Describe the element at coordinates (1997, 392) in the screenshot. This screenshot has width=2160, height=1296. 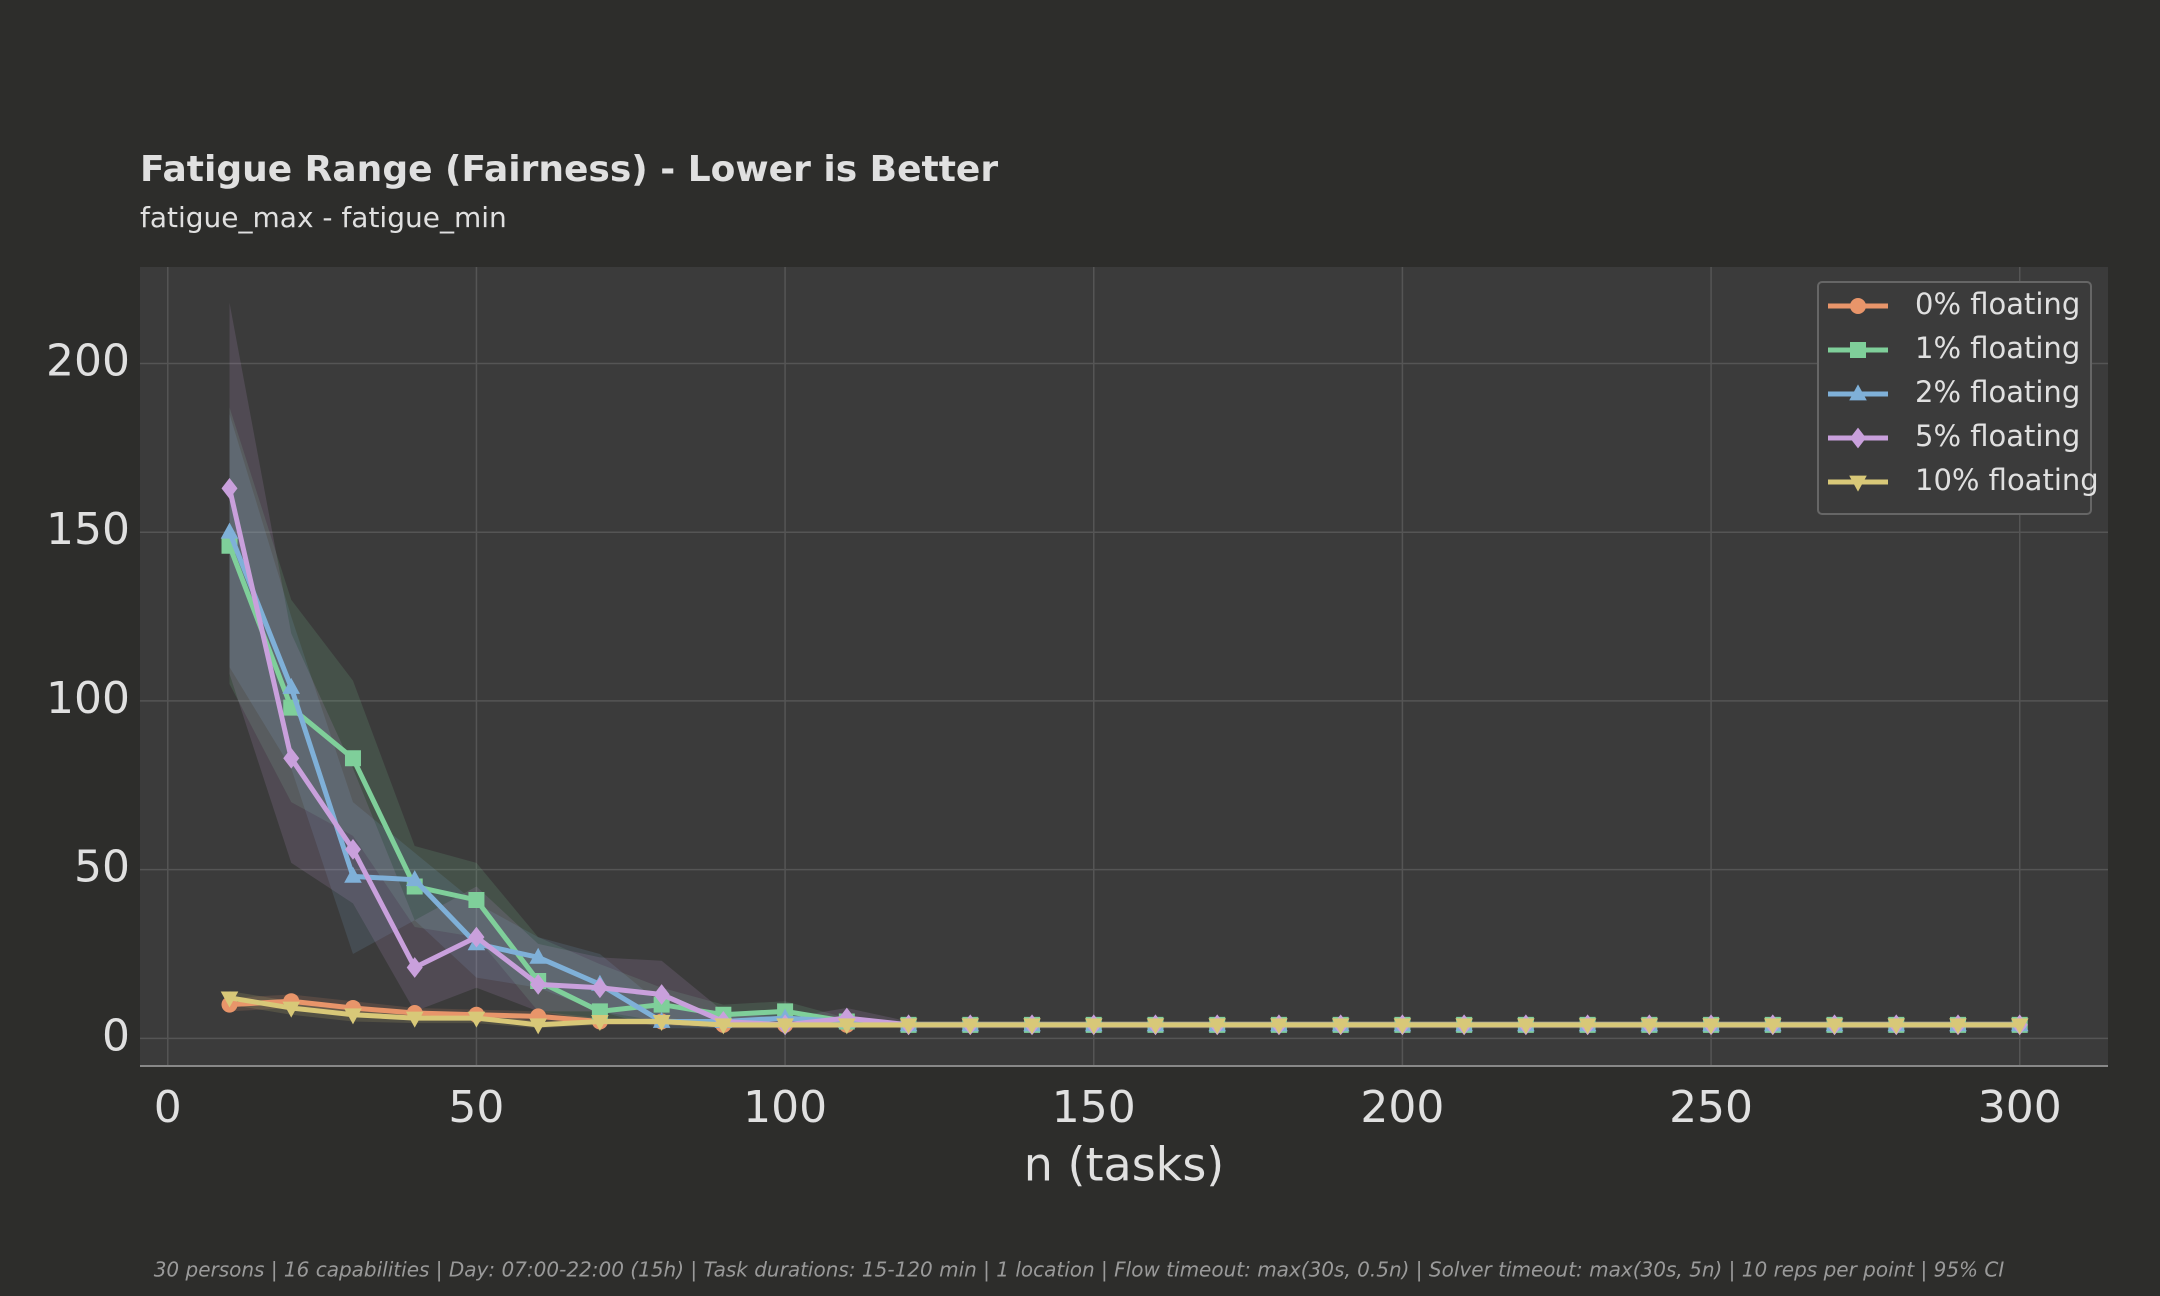
I see `legend-label: 2% floating` at that location.